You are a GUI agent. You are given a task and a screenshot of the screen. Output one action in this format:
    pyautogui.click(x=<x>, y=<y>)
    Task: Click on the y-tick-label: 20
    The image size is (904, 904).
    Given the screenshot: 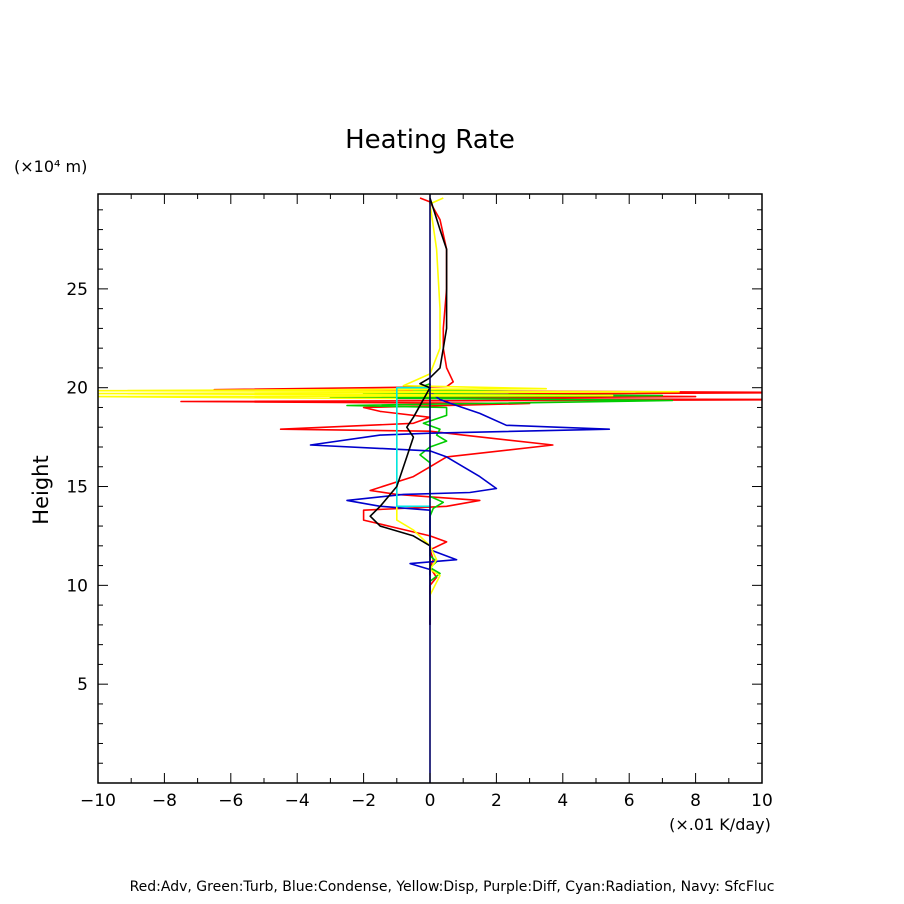 What is the action you would take?
    pyautogui.click(x=77, y=389)
    